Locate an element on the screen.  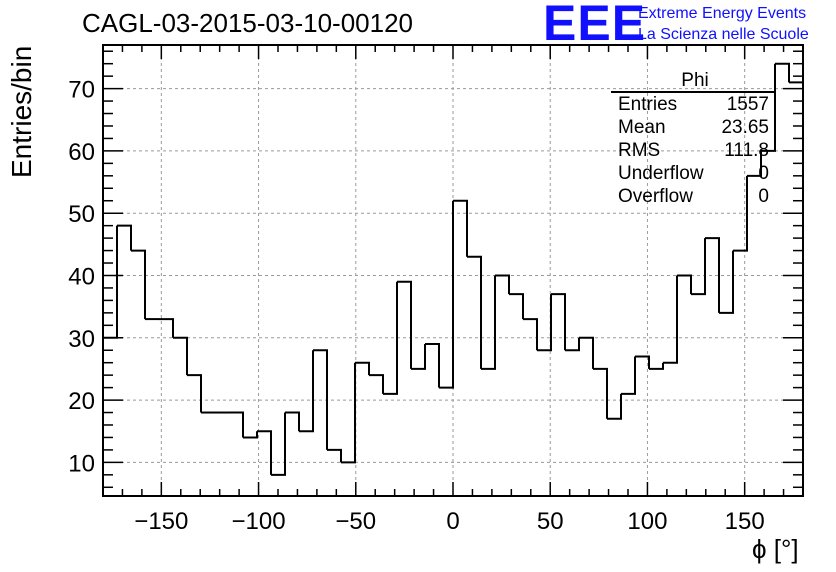
logo-caption-line1: Extreme Energy Events is located at coordinates (722, 13).